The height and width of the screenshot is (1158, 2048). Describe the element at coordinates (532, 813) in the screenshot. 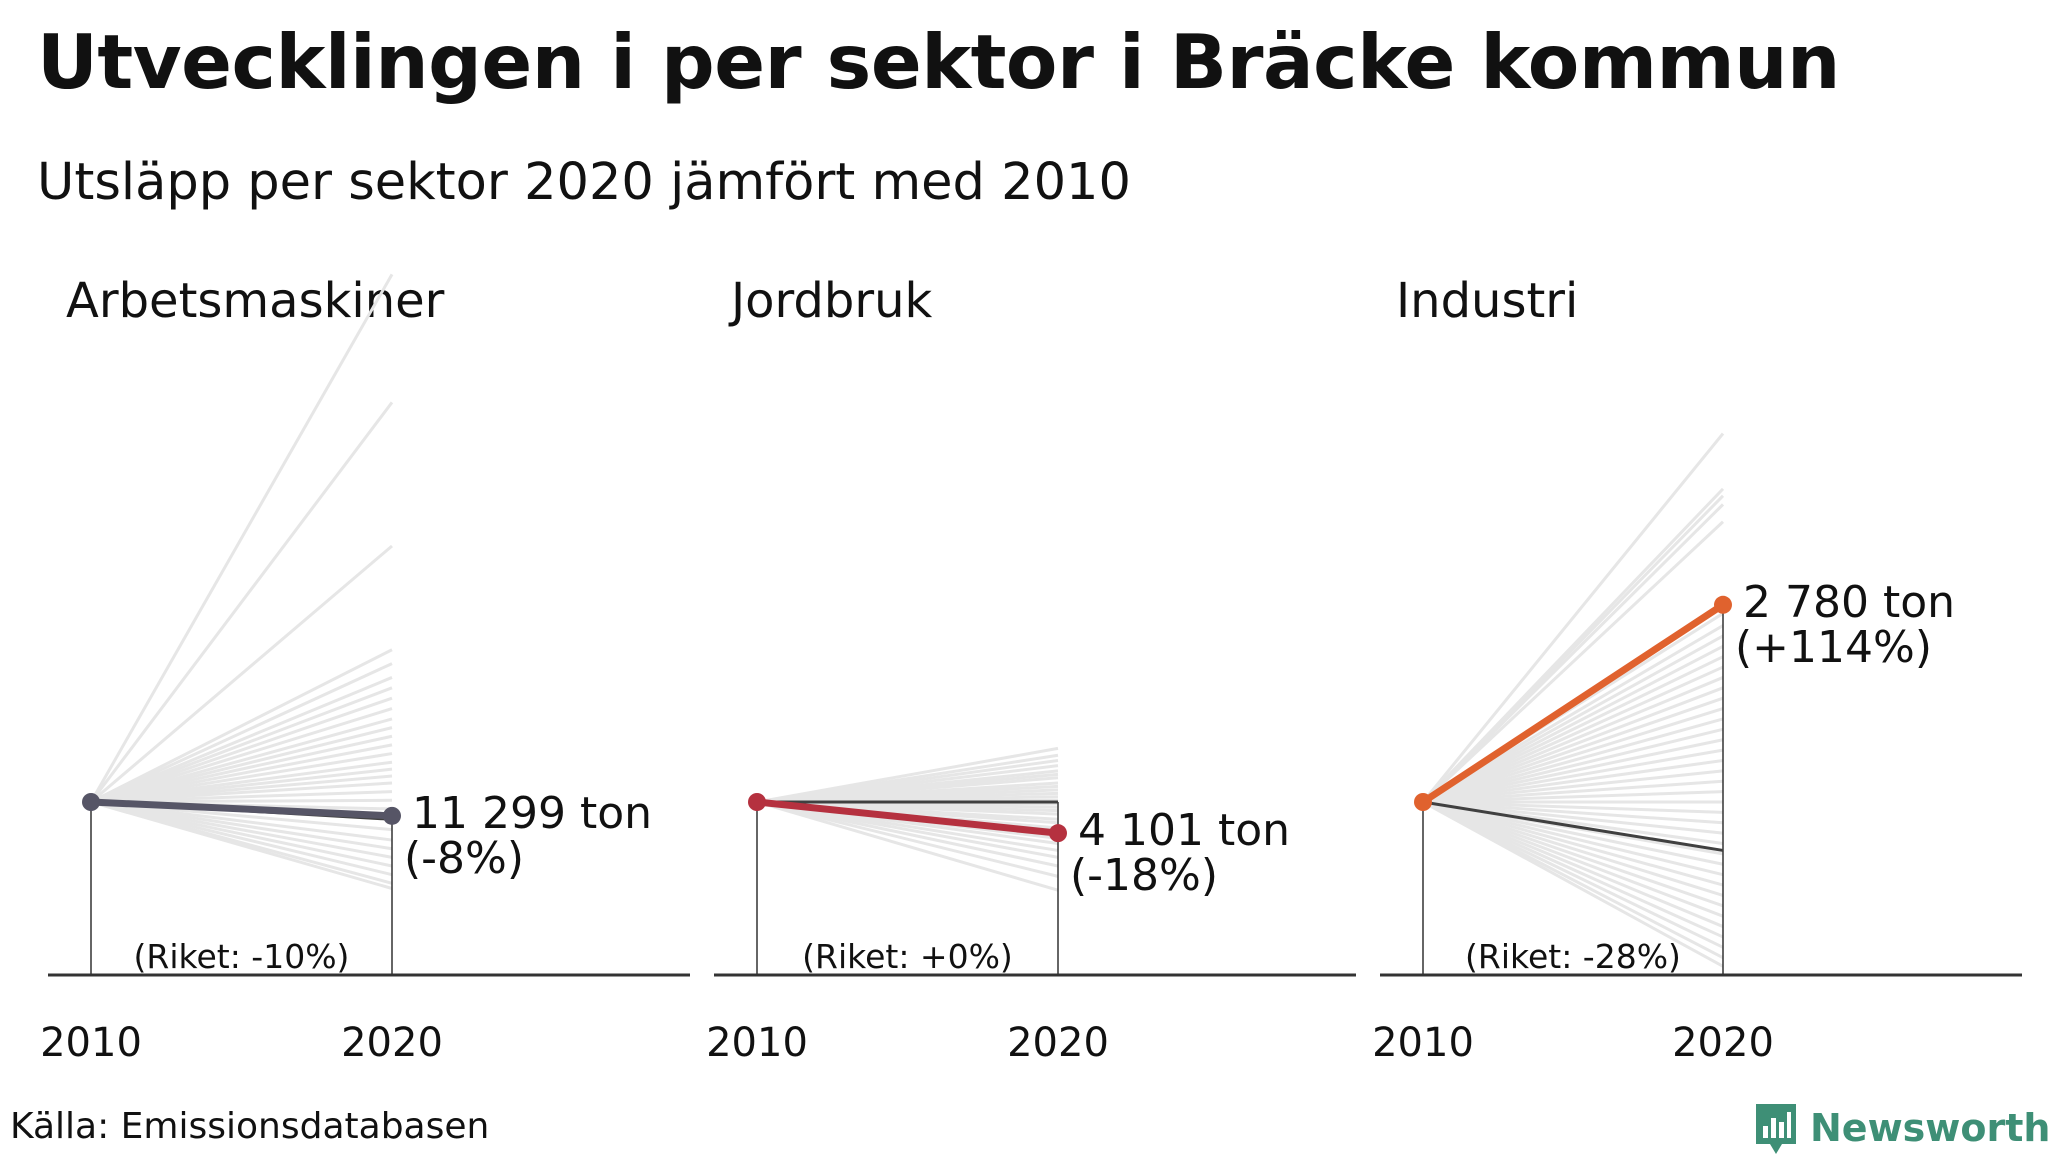

I see `value-label: 11 299 ton` at that location.